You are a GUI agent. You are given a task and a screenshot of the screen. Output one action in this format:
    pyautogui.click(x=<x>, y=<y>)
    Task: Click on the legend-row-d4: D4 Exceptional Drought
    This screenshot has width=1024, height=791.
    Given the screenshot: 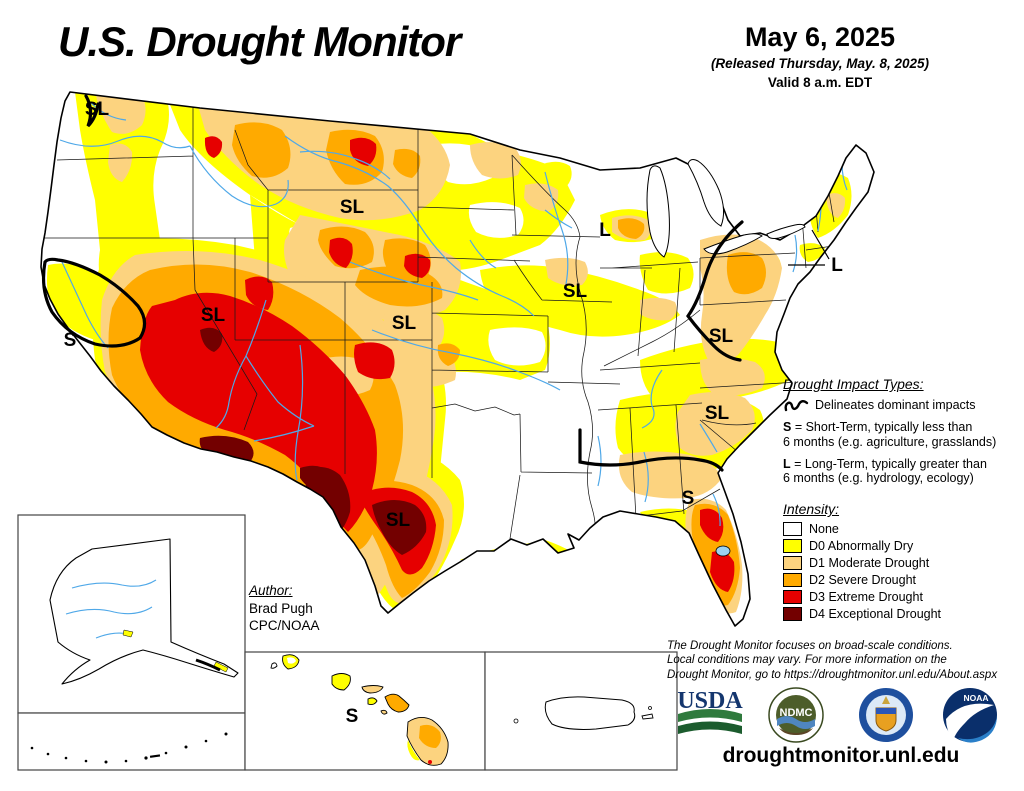 What is the action you would take?
    pyautogui.click(x=903, y=614)
    